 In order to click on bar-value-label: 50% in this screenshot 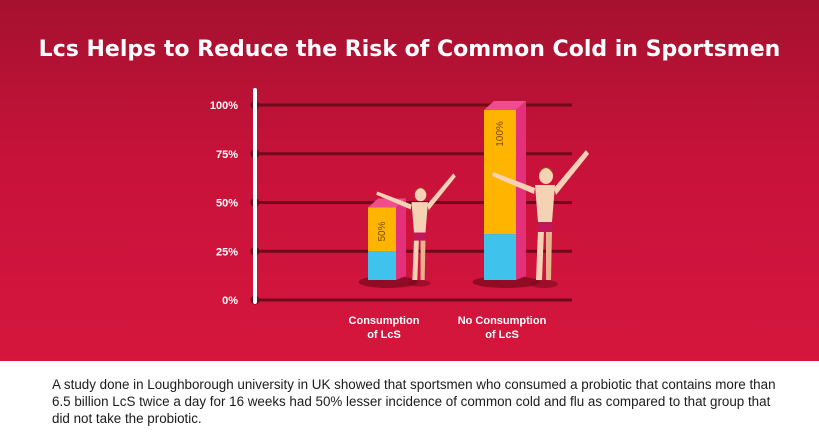, I will do `click(382, 231)`.